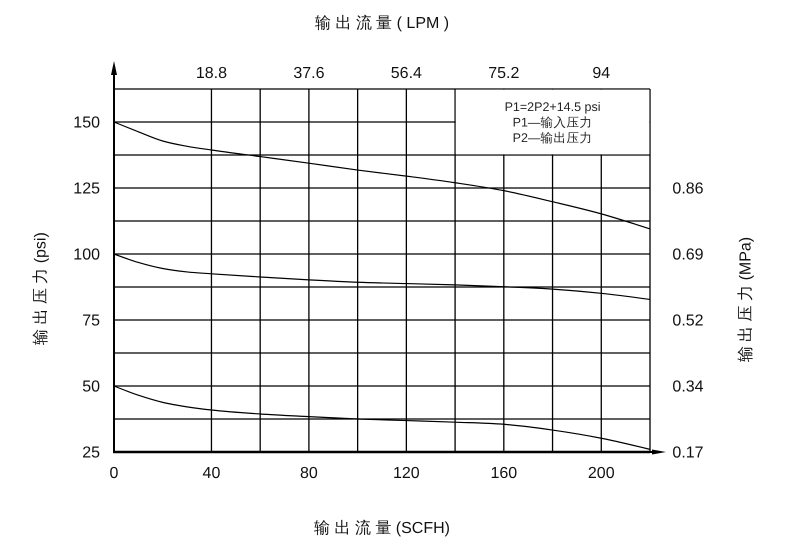 This screenshot has width=790, height=551. Describe the element at coordinates (309, 473) in the screenshot. I see `x-tick-label: 80` at that location.